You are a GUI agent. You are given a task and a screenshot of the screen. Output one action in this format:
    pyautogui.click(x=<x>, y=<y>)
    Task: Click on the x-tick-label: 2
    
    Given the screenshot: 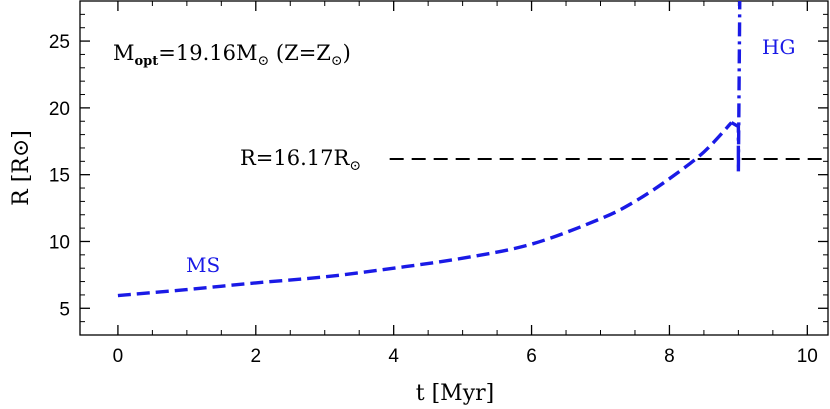 What is the action you would take?
    pyautogui.click(x=256, y=356)
    